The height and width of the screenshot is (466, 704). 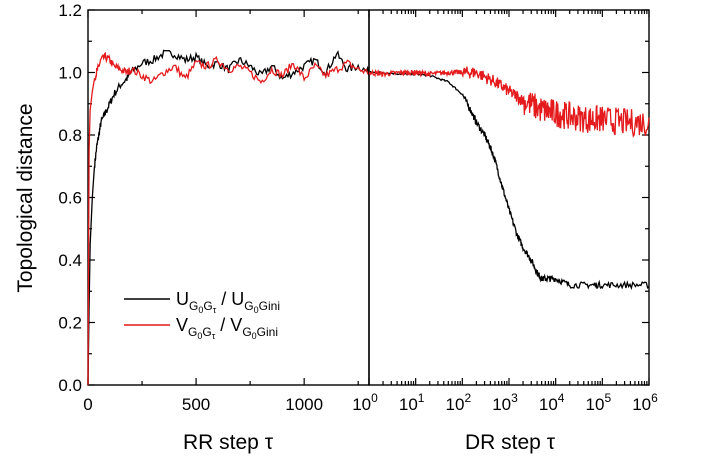 What do you see at coordinates (70, 10) in the screenshot?
I see `y-tick-label: 1.2` at bounding box center [70, 10].